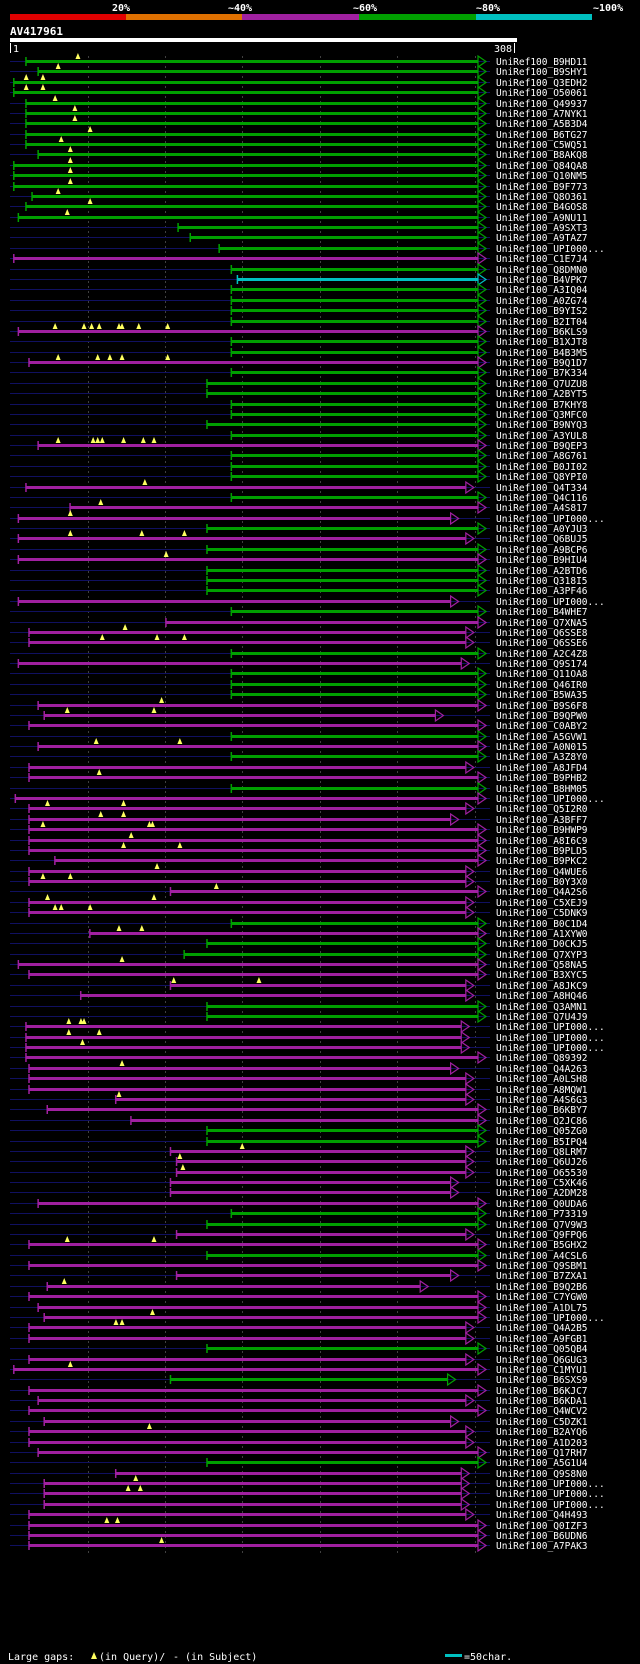 Image resolution: width=640 pixels, height=1664 pixels. Describe the element at coordinates (542, 405) in the screenshot. I see `hit-label: UniRef100_B7KHY8` at that location.